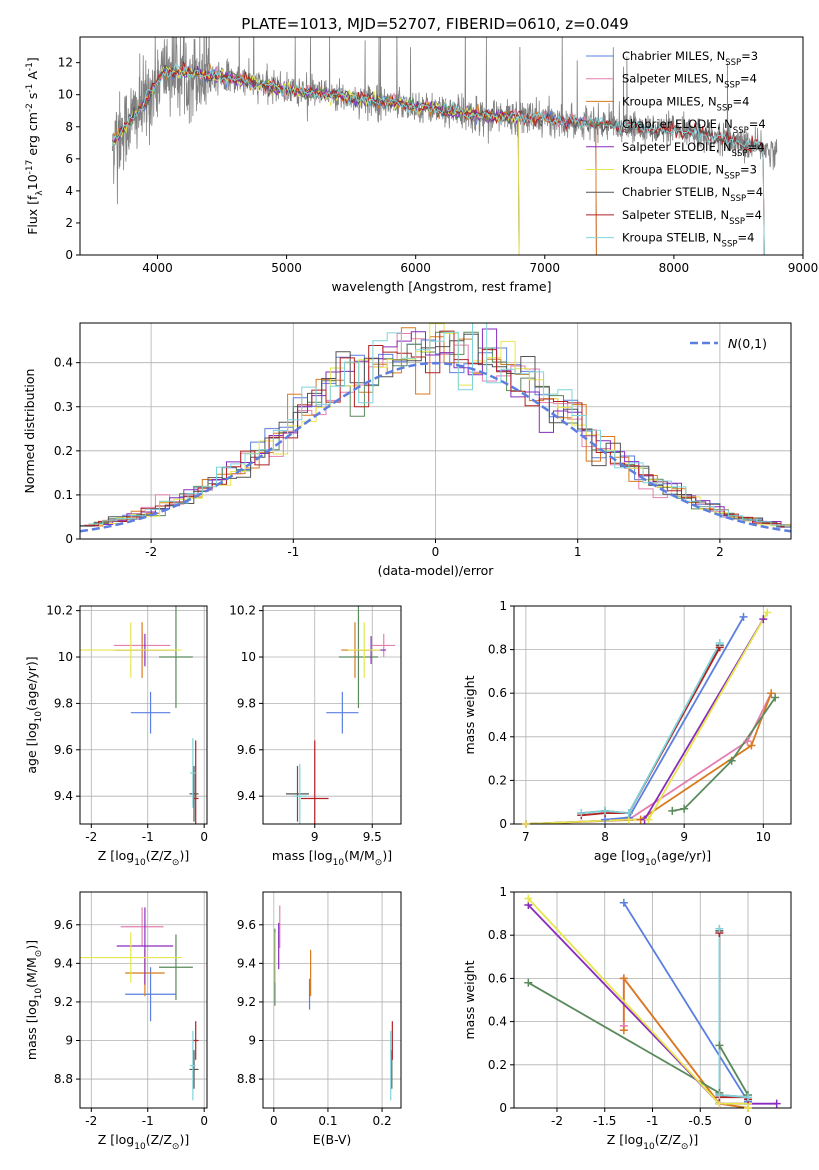 This screenshot has width=819, height=1170. I want to click on x-axis-title: wavelength [Angstrom, rest frame], so click(441, 286).